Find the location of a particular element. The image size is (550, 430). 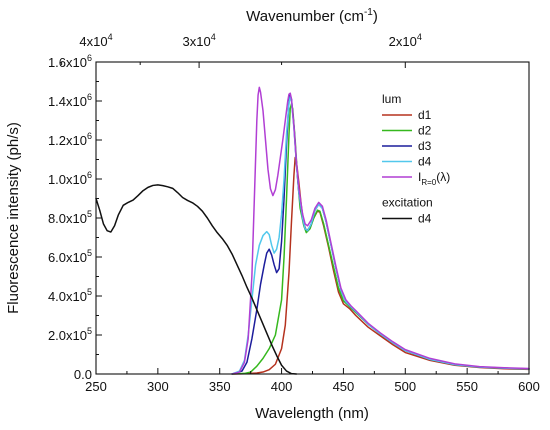

legend-label: d2 is located at coordinates (425, 131).